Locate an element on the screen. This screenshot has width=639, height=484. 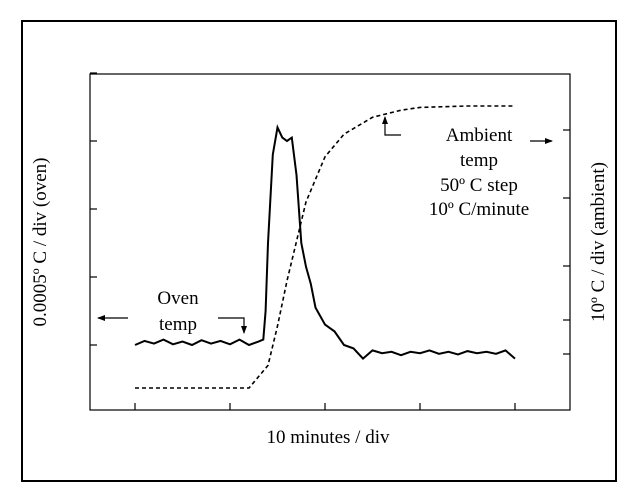
left-y-ticks is located at coordinates (93, 209).